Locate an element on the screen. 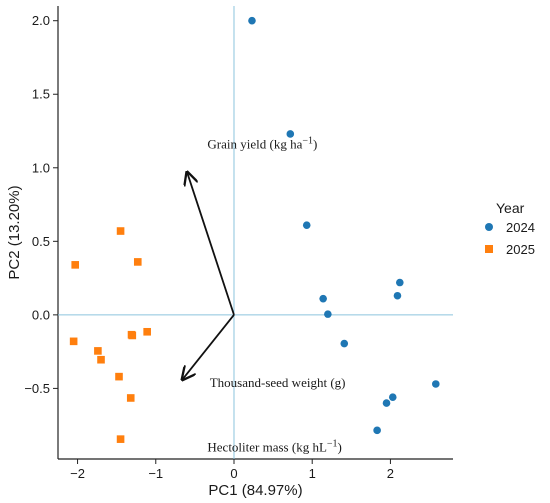  legend-label-2025: 2025 is located at coordinates (520, 249).